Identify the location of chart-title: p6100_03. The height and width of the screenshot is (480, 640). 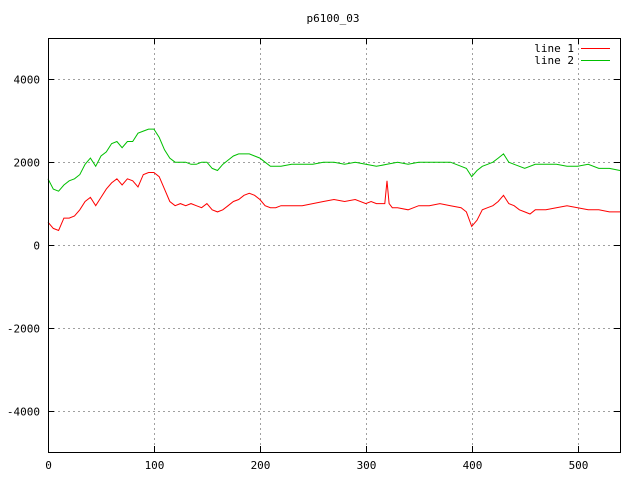
(333, 18).